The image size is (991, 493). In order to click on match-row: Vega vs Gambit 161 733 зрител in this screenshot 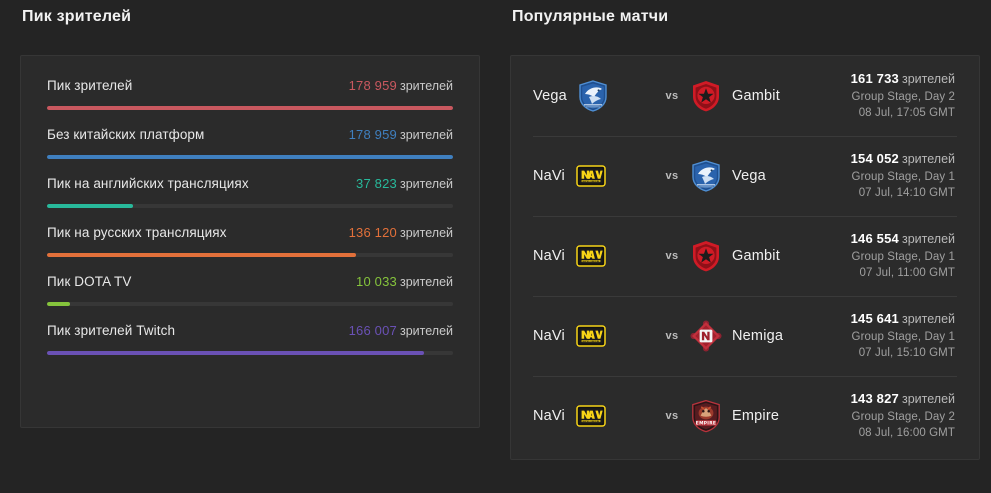, I will do `click(745, 96)`.